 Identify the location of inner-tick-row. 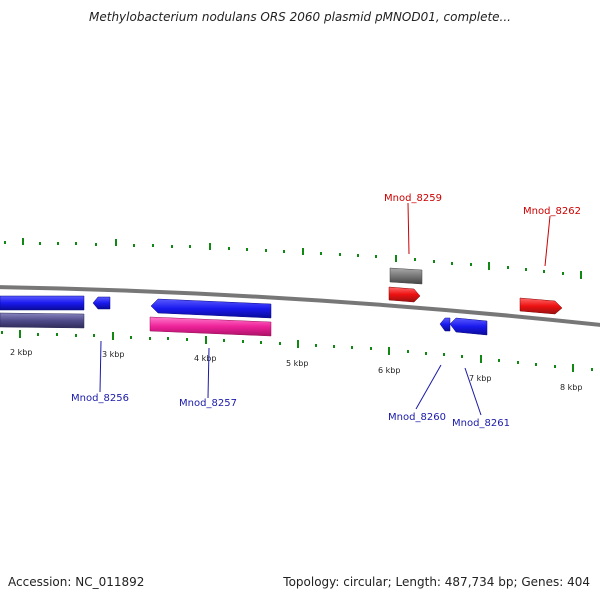
(297, 351).